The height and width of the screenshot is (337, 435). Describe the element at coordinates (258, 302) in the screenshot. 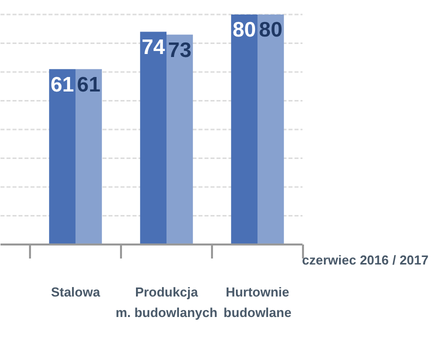

I see `x-tick-label: Hurtownie budowlane` at that location.